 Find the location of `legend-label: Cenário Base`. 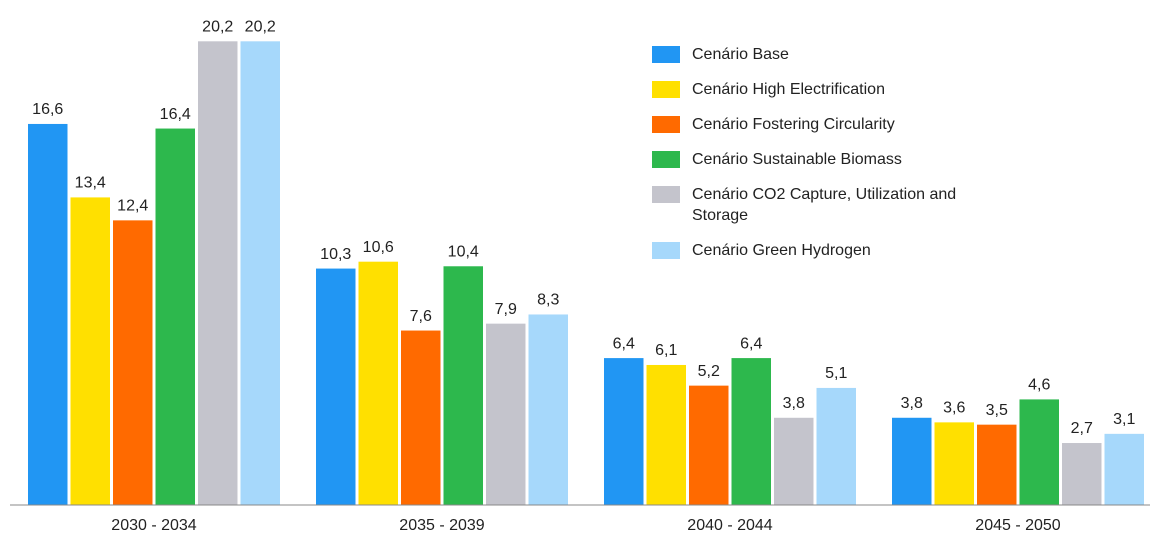

legend-label: Cenário Base is located at coordinates (740, 54).